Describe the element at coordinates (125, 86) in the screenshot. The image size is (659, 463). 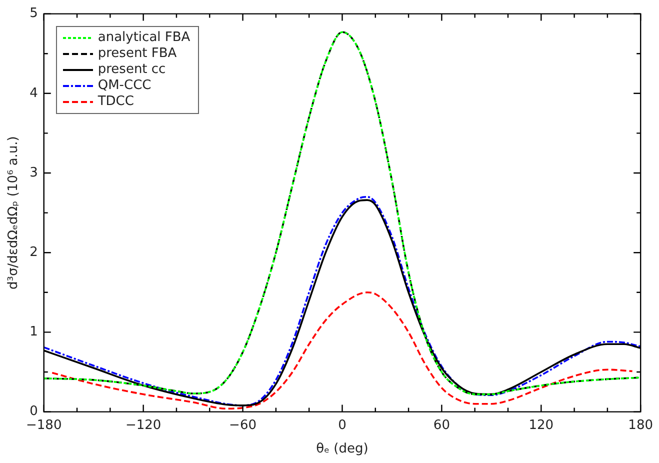
I see `legend-label: QM-CCC` at that location.